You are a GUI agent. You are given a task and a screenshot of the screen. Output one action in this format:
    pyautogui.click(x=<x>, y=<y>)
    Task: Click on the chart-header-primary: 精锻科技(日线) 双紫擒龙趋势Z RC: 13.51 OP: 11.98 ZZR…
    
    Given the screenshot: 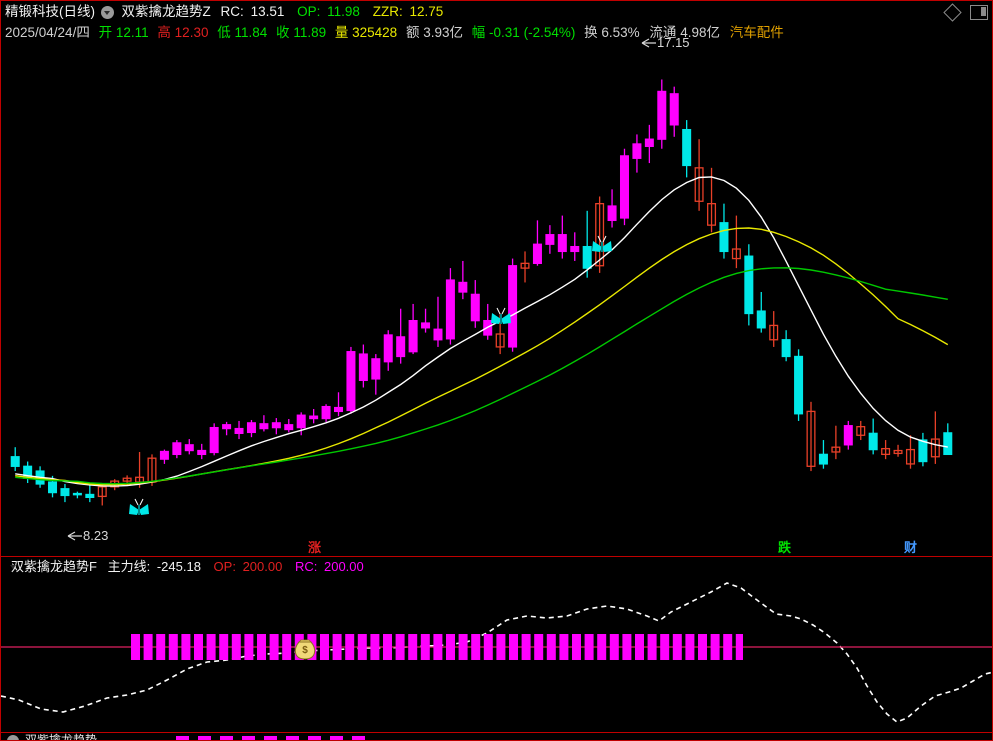 What is the action you would take?
    pyautogui.click(x=496, y=12)
    